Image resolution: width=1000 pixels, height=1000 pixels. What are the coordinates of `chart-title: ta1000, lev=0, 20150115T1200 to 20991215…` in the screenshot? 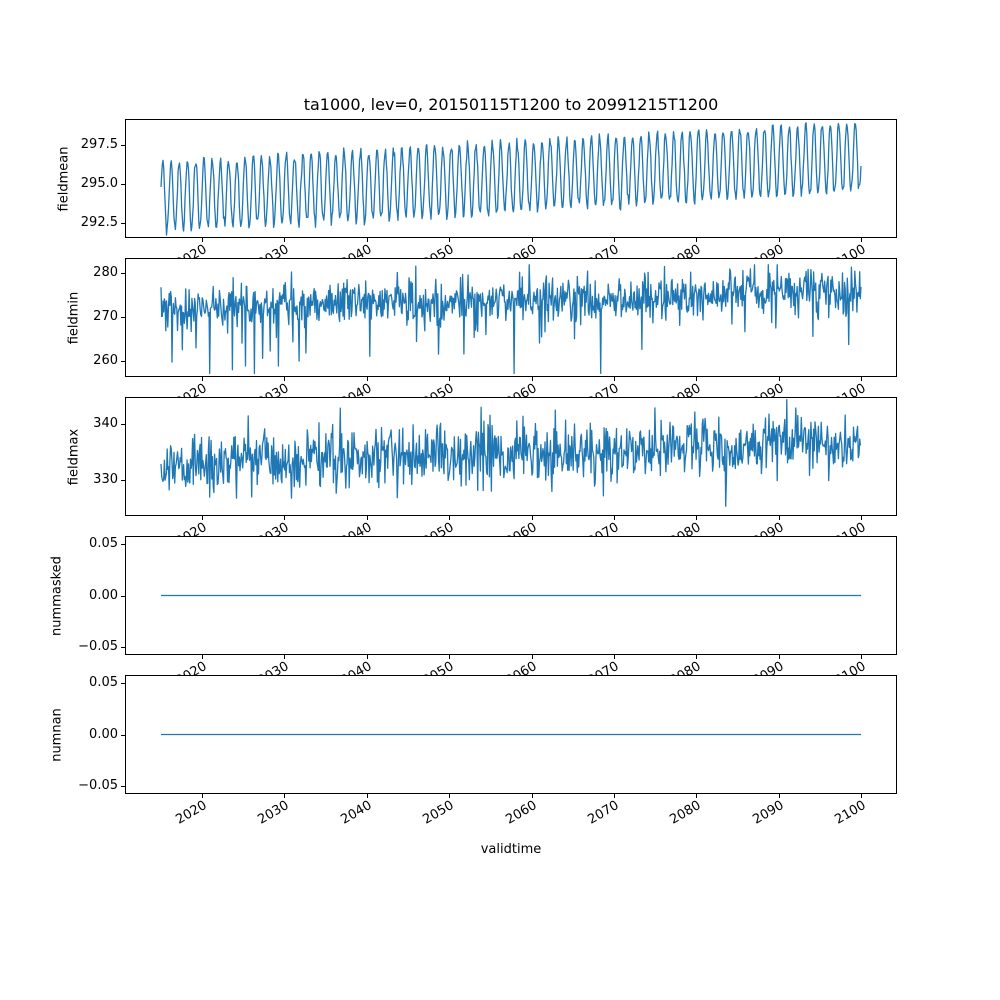 It's located at (511, 104).